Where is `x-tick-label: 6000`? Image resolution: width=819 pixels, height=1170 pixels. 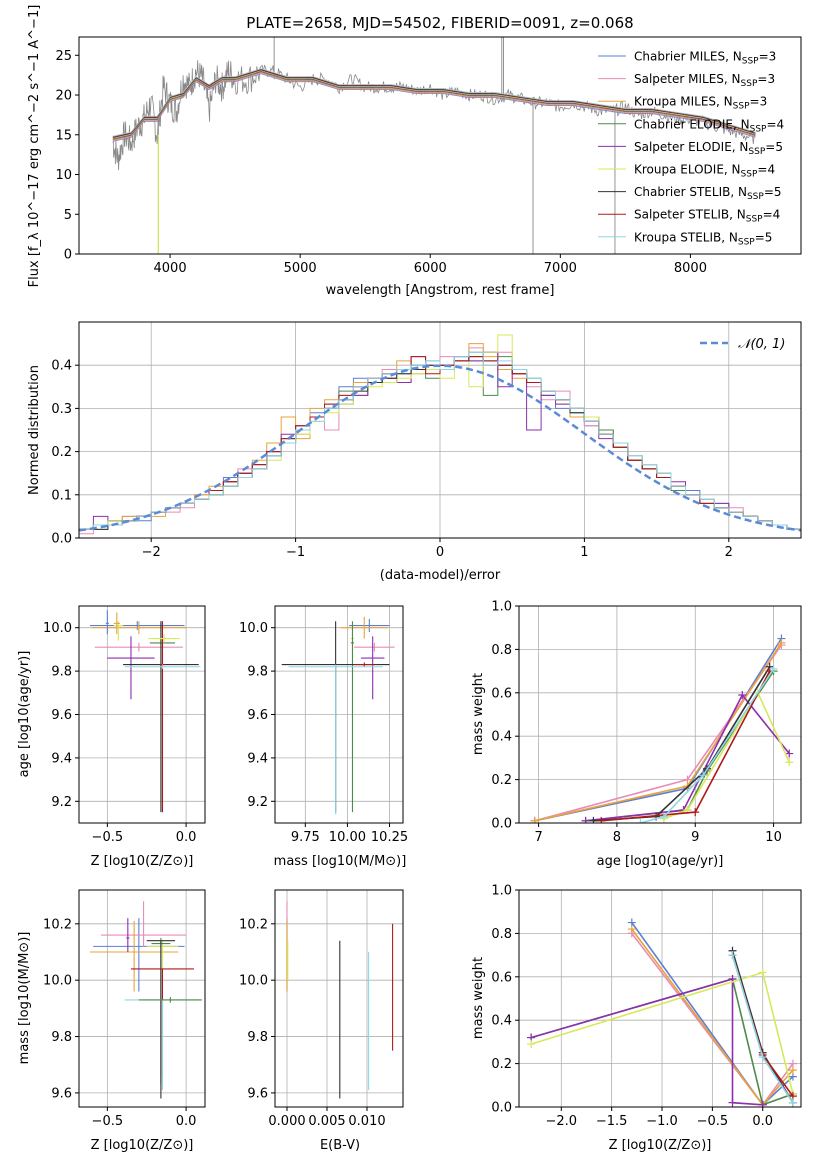 x-tick-label: 6000 is located at coordinates (430, 268).